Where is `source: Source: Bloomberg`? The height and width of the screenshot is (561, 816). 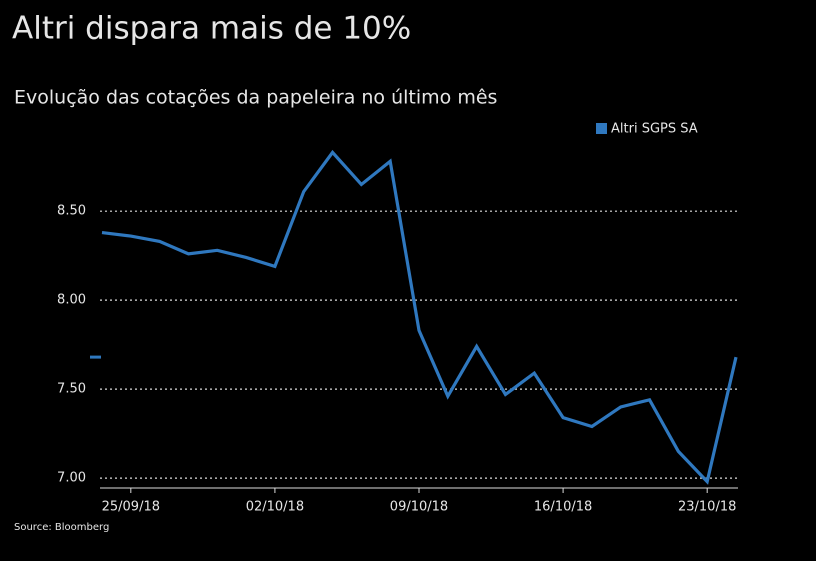
source: Source: Bloomberg is located at coordinates (61, 527).